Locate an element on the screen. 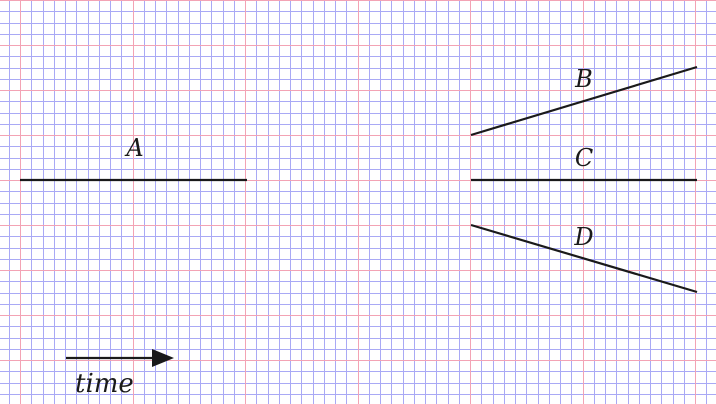  time-label: time is located at coordinates (104, 384).